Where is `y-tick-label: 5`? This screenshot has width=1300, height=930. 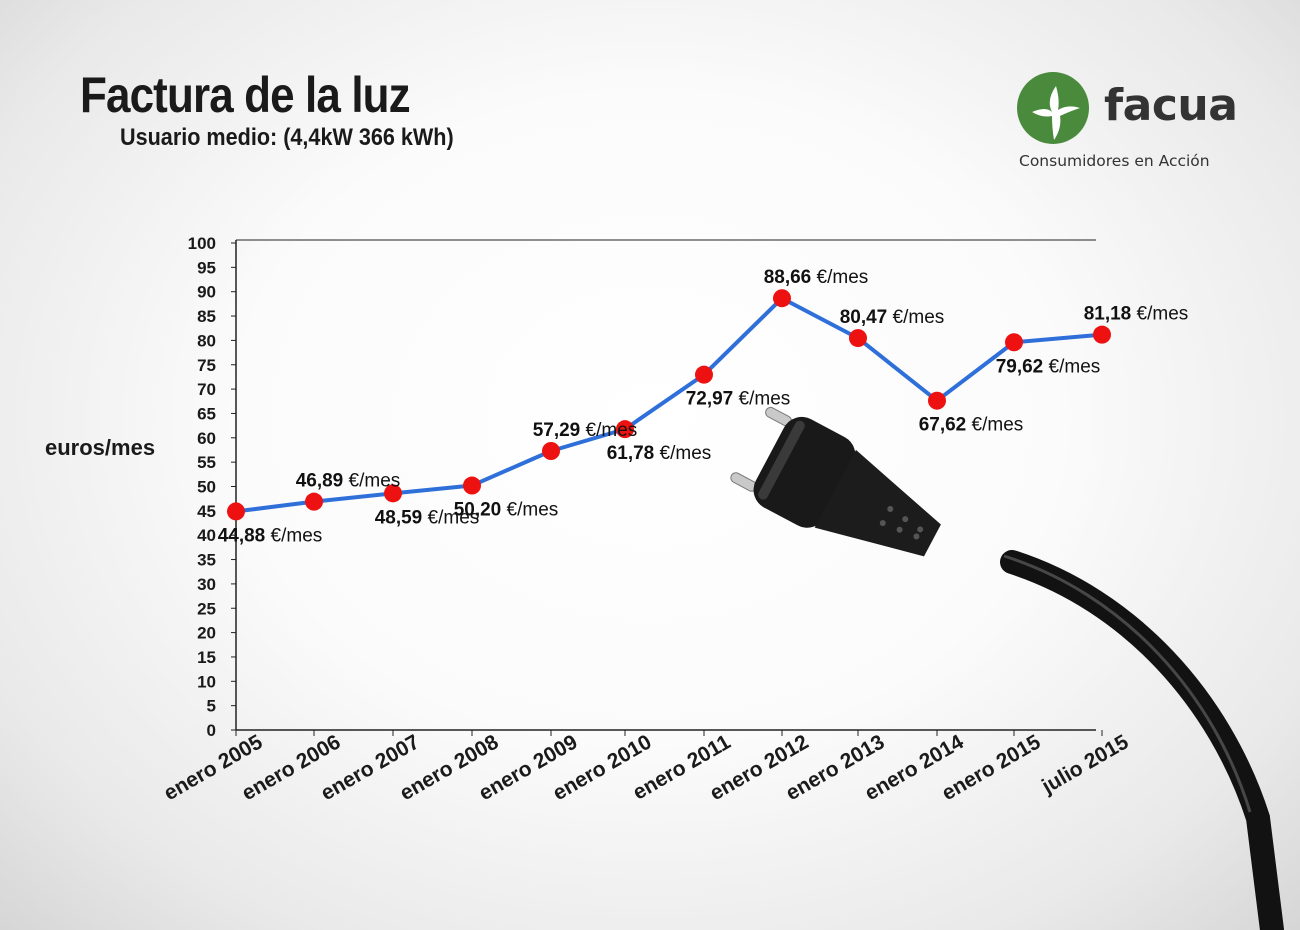 y-tick-label: 5 is located at coordinates (211, 706).